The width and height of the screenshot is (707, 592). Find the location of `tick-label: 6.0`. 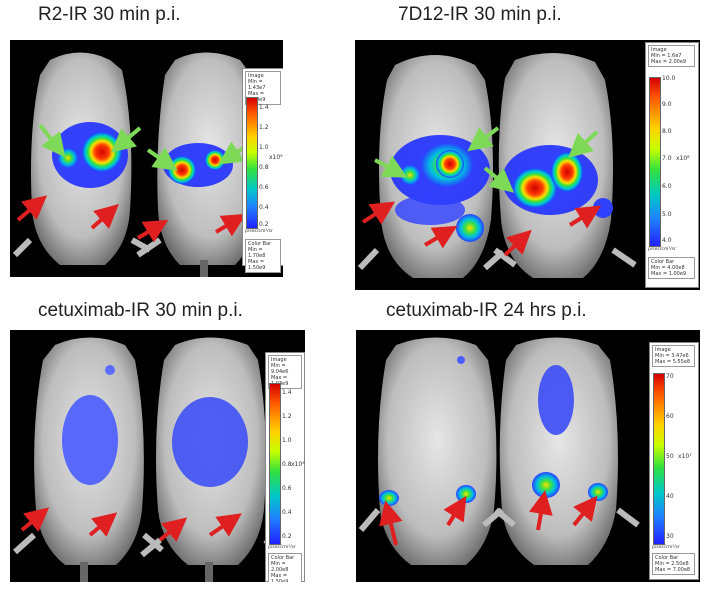

tick-label: 6.0 is located at coordinates (667, 186).